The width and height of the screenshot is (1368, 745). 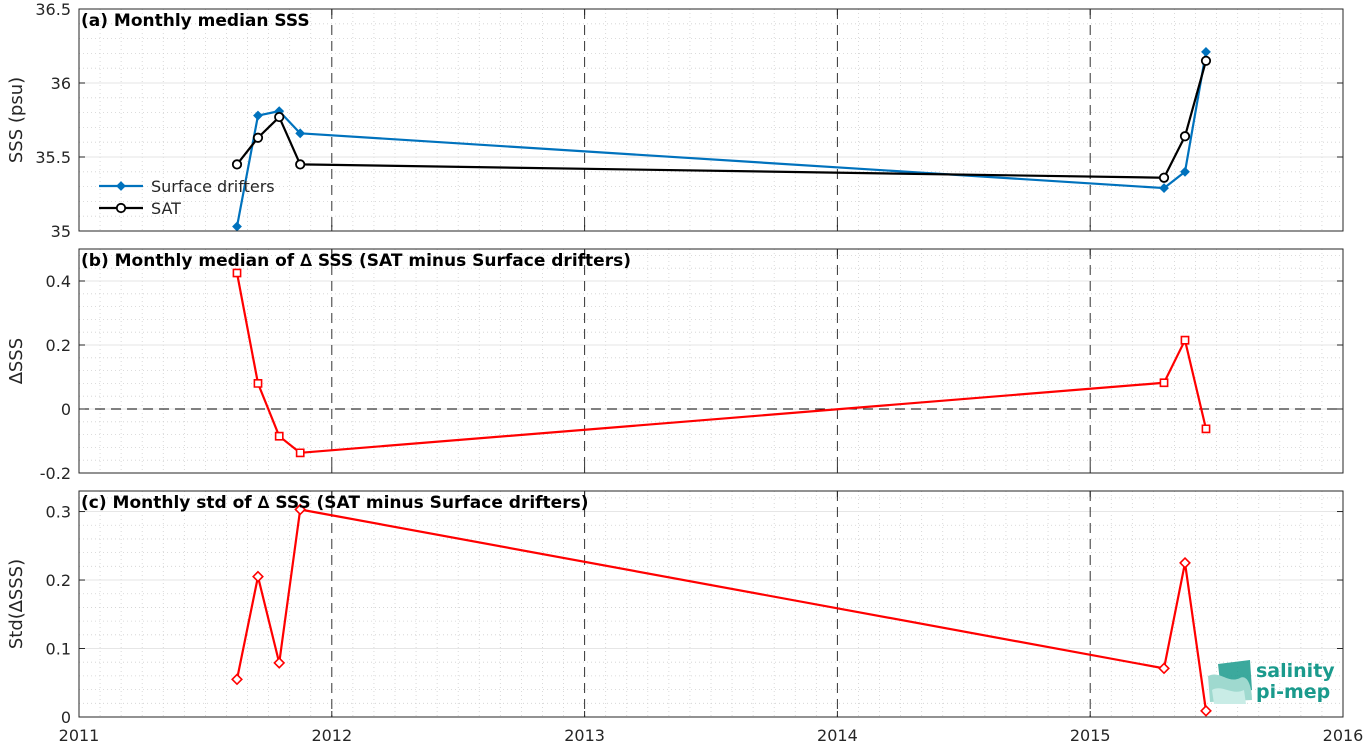 What do you see at coordinates (1229, 696) in the screenshot?
I see `logo-wave-front` at bounding box center [1229, 696].